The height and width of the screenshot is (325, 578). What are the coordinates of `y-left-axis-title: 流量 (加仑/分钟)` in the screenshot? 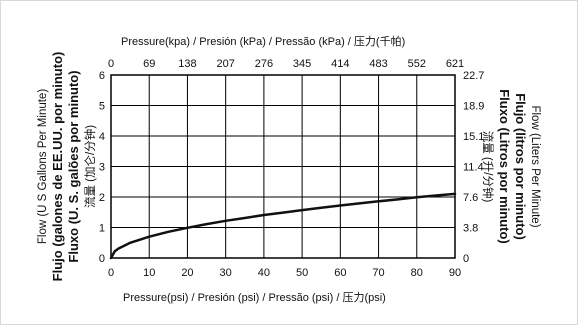 It's located at (90, 166).